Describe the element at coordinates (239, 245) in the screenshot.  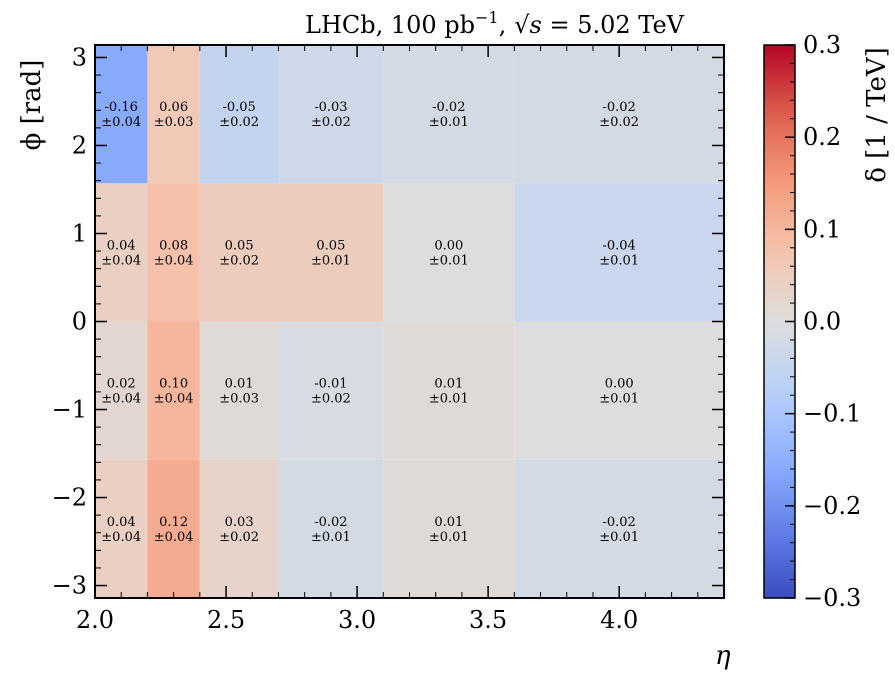
I see `cell-value-label: 0.05` at that location.